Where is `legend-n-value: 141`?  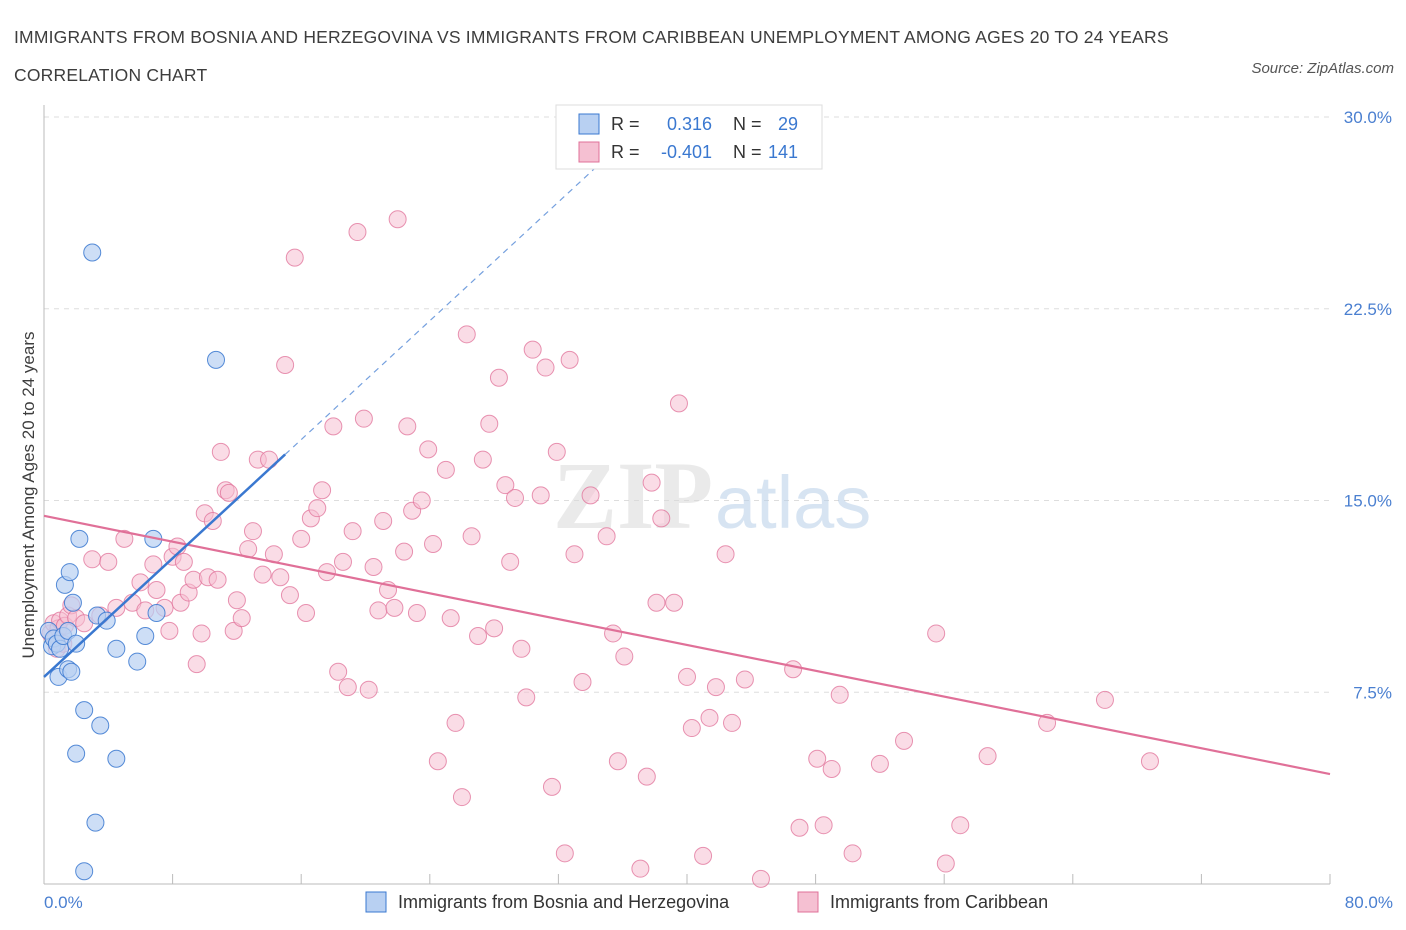
legend-n-value: 141 is located at coordinates (783, 152).